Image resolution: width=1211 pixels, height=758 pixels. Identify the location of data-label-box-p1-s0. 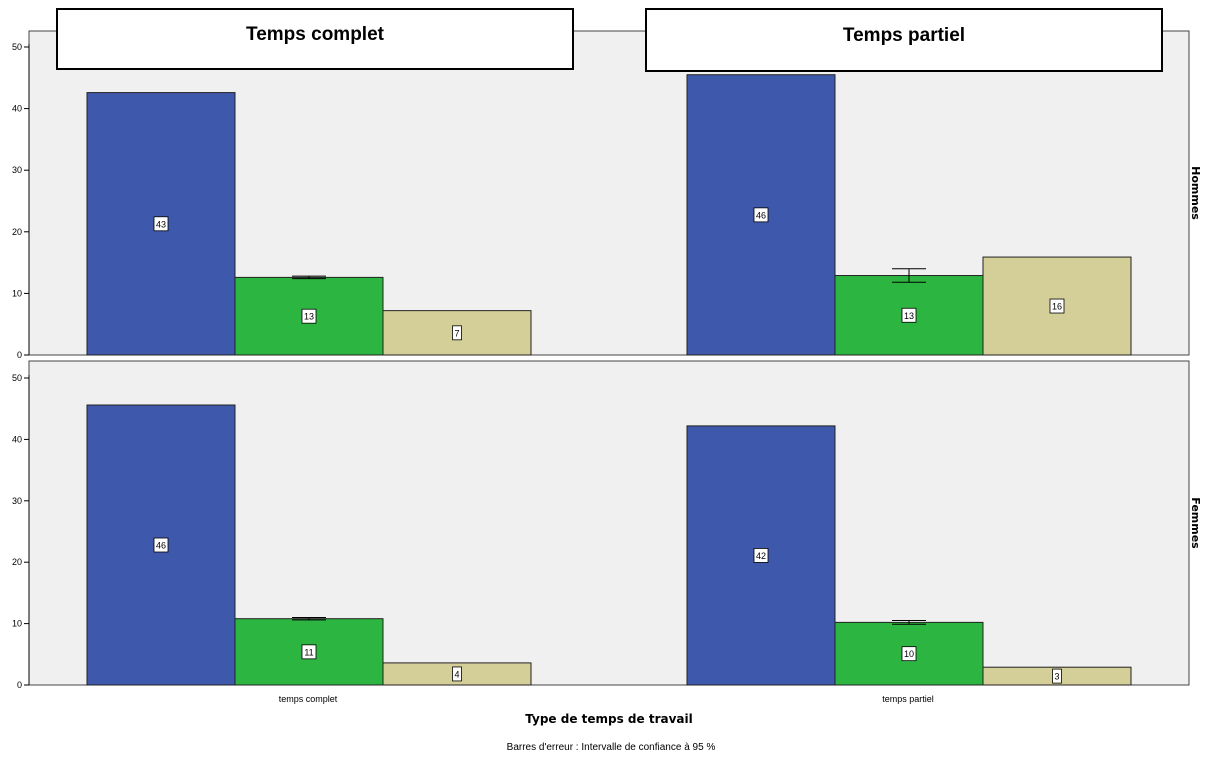
(761, 215).